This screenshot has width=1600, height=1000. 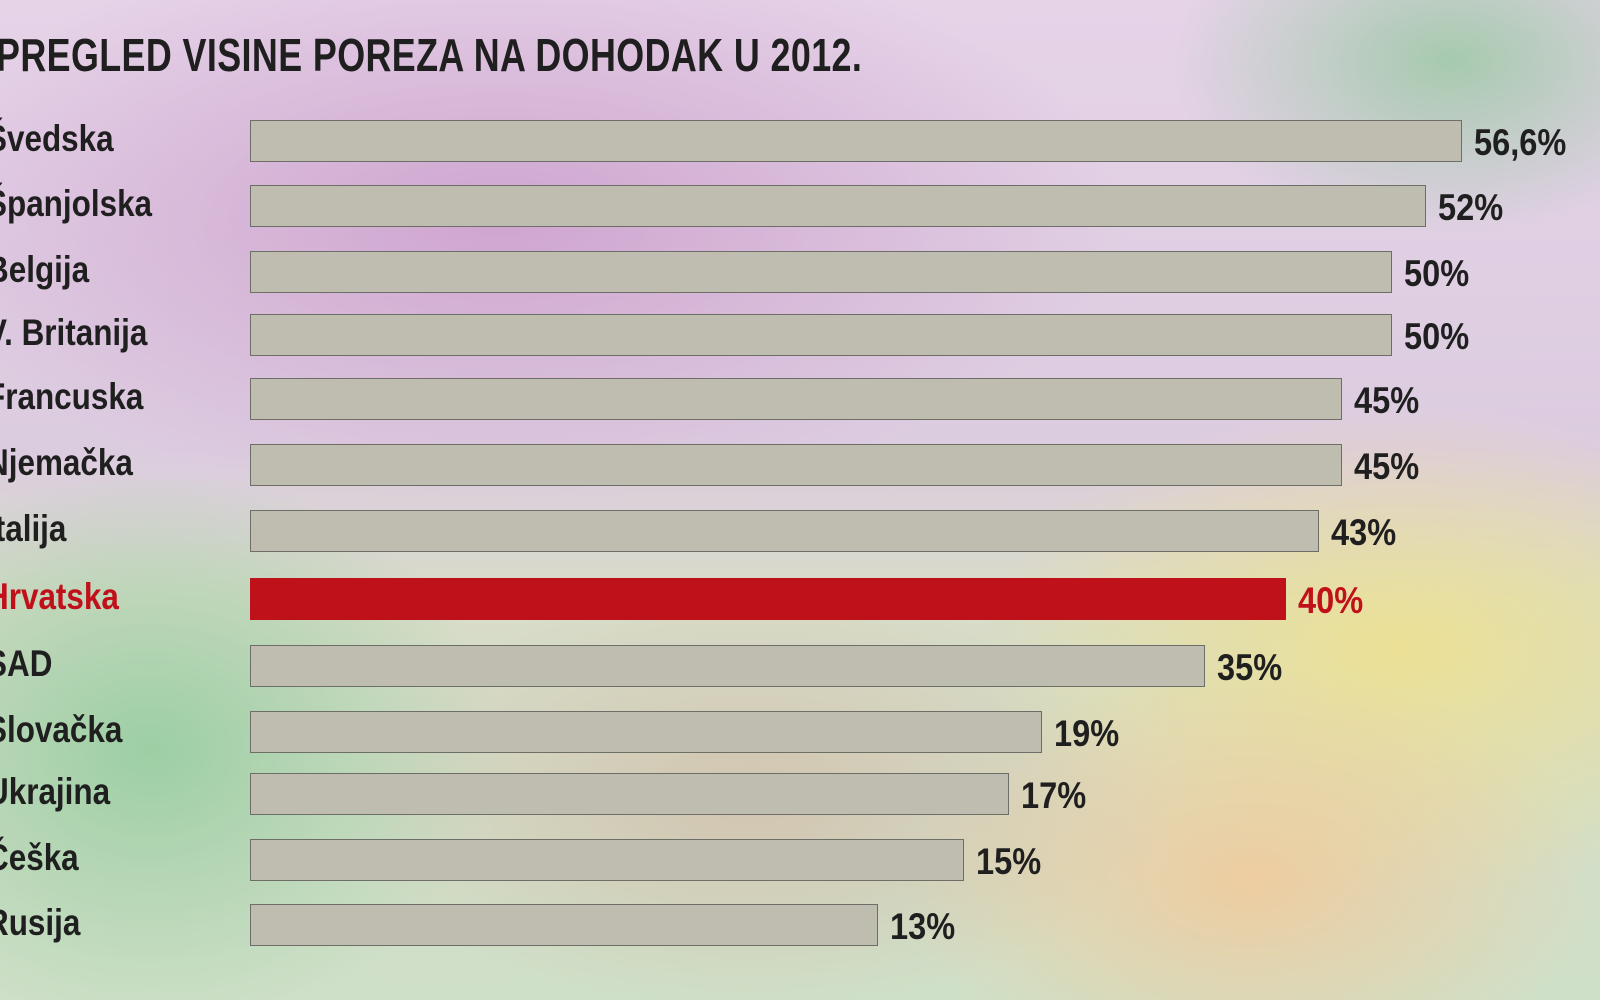 What do you see at coordinates (1364, 532) in the screenshot?
I see `value-label: 43%` at bounding box center [1364, 532].